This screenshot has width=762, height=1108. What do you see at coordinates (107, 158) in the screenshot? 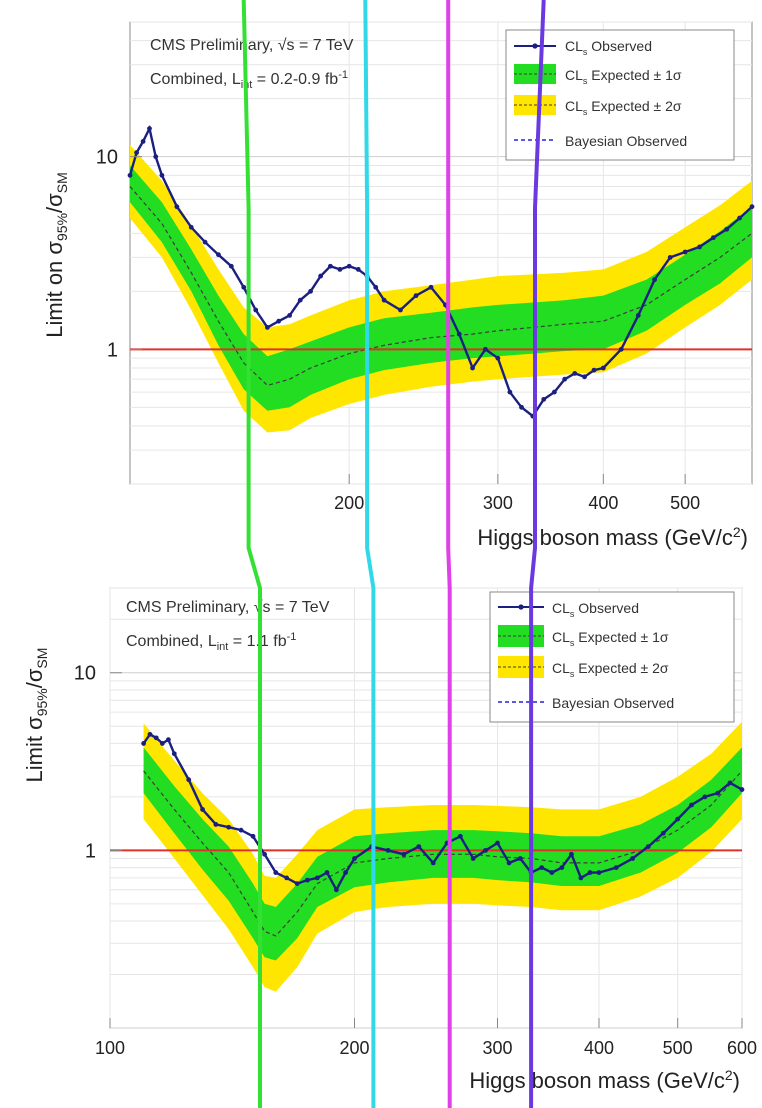
I see `top-y-tick-label: 10` at bounding box center [107, 158].